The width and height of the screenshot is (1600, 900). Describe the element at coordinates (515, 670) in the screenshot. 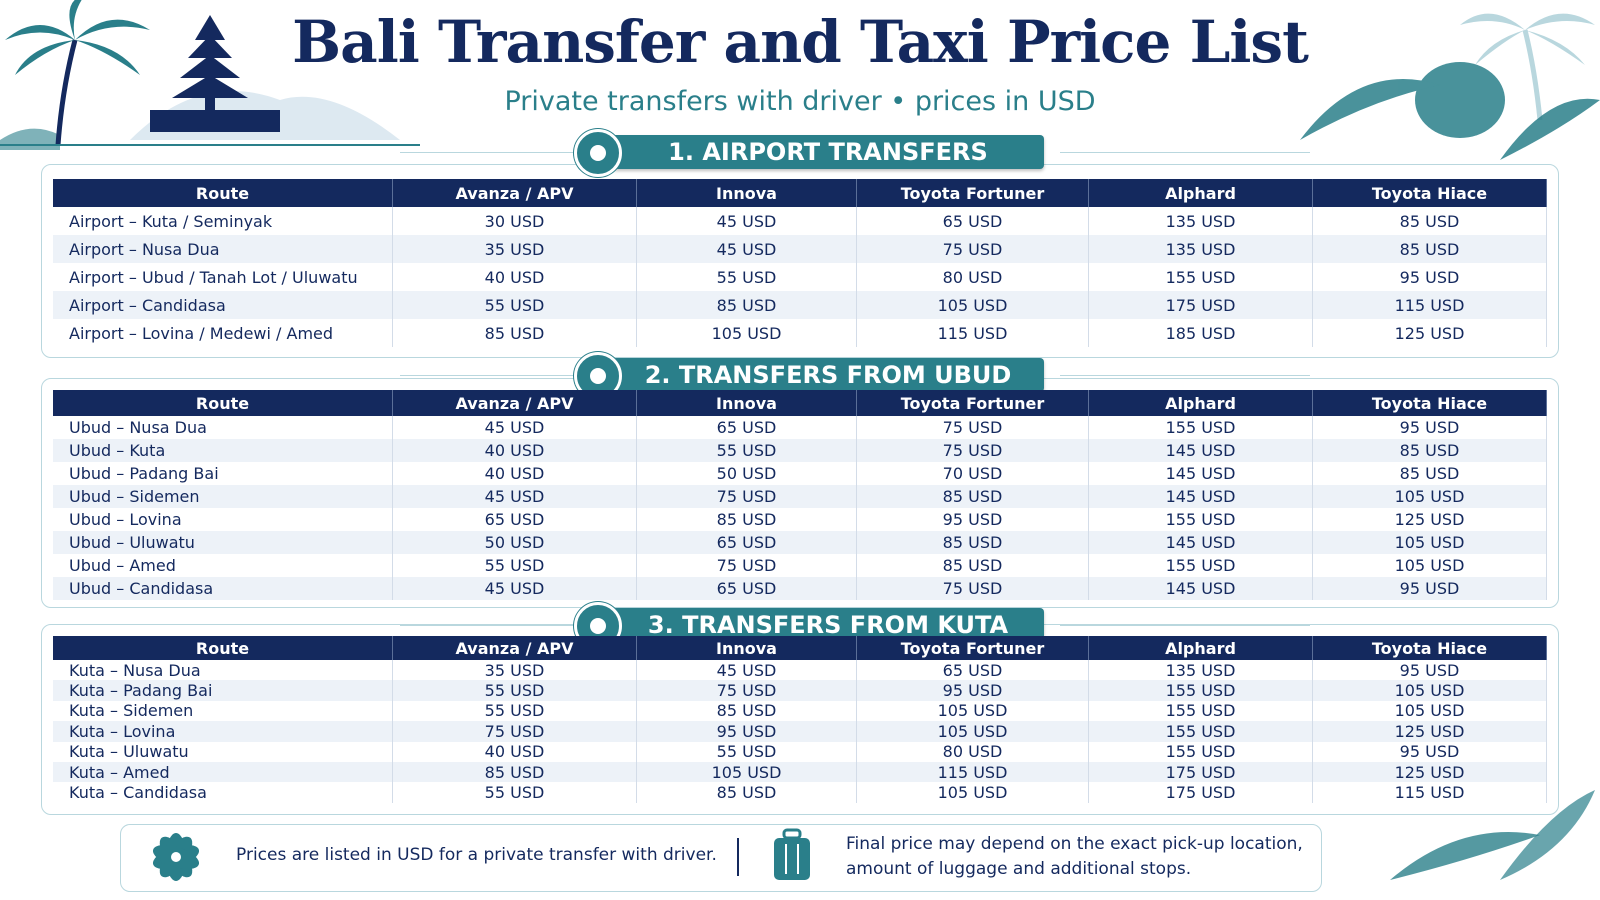

I see `price-cell: 35 USD` at that location.